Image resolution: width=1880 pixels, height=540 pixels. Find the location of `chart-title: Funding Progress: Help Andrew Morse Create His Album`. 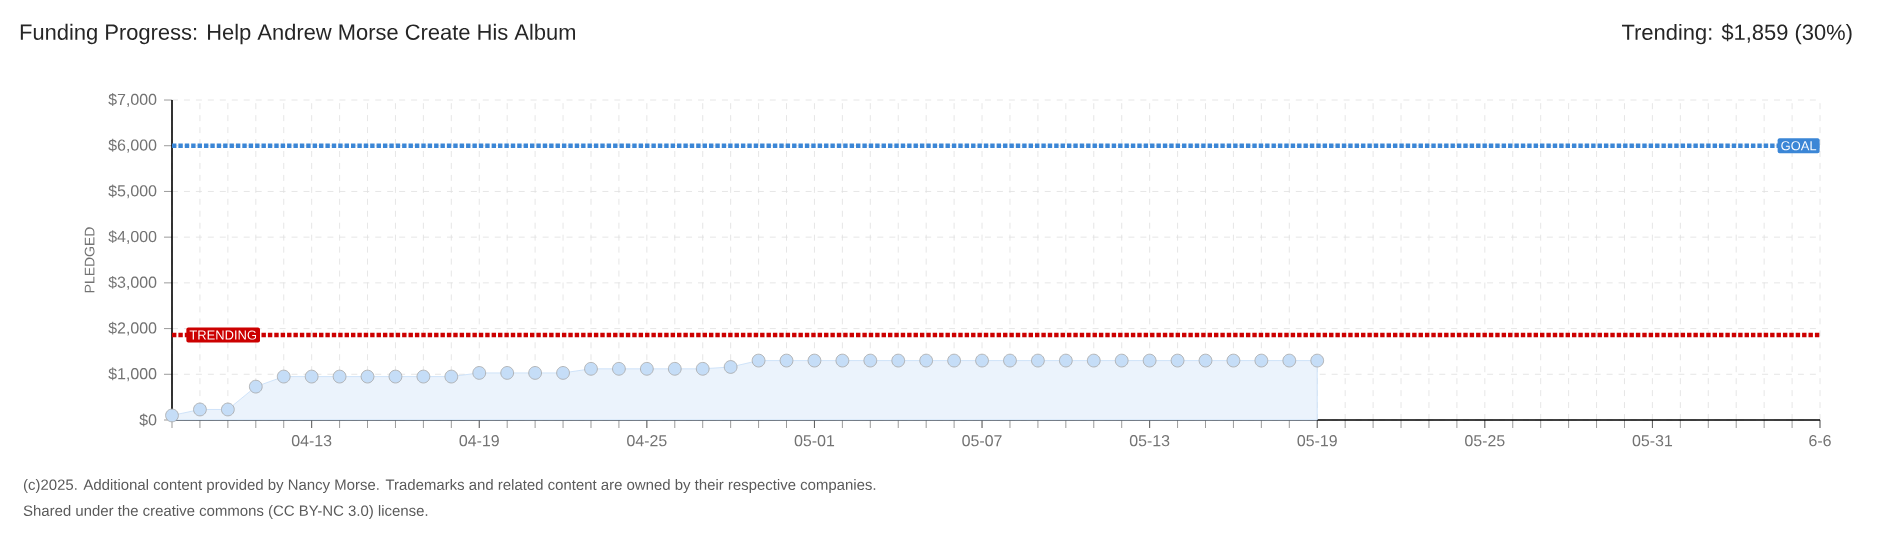

chart-title: Funding Progress: Help Andrew Morse Create His Album is located at coordinates (298, 34).